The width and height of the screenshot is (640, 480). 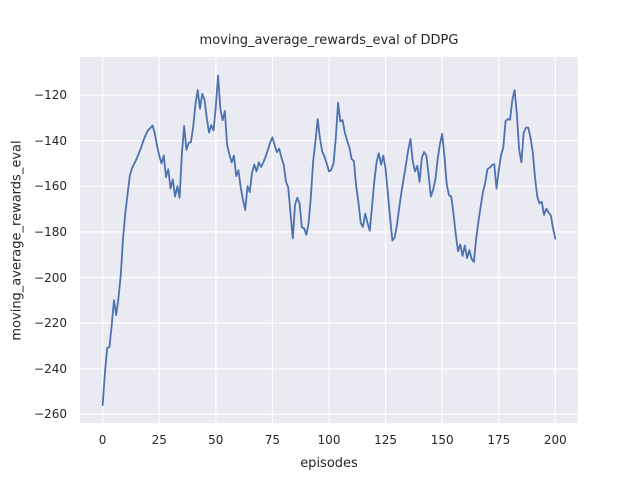 What do you see at coordinates (329, 440) in the screenshot?
I see `x-tick-label: 100` at bounding box center [329, 440].